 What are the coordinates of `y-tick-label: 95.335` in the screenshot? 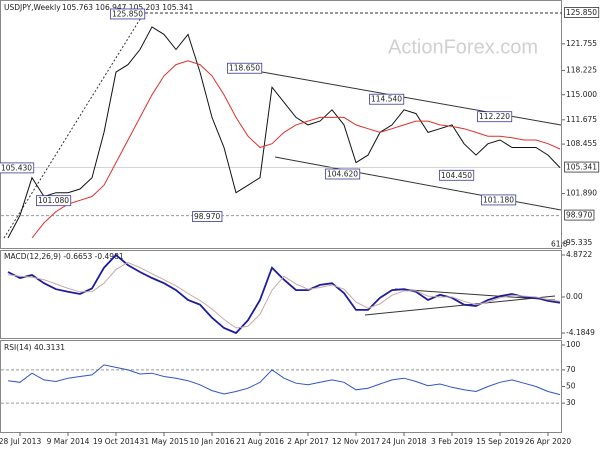 It's located at (579, 242).